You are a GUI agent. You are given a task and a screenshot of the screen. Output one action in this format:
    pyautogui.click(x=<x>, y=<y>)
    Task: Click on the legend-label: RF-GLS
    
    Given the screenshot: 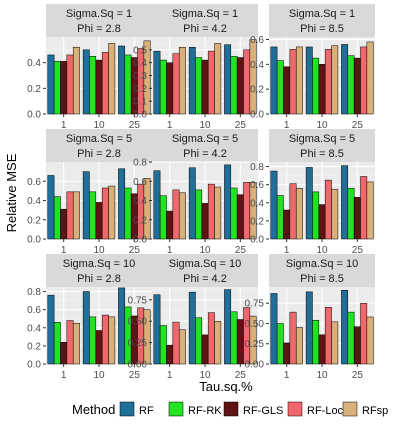 What is the action you would take?
    pyautogui.click(x=263, y=411)
    